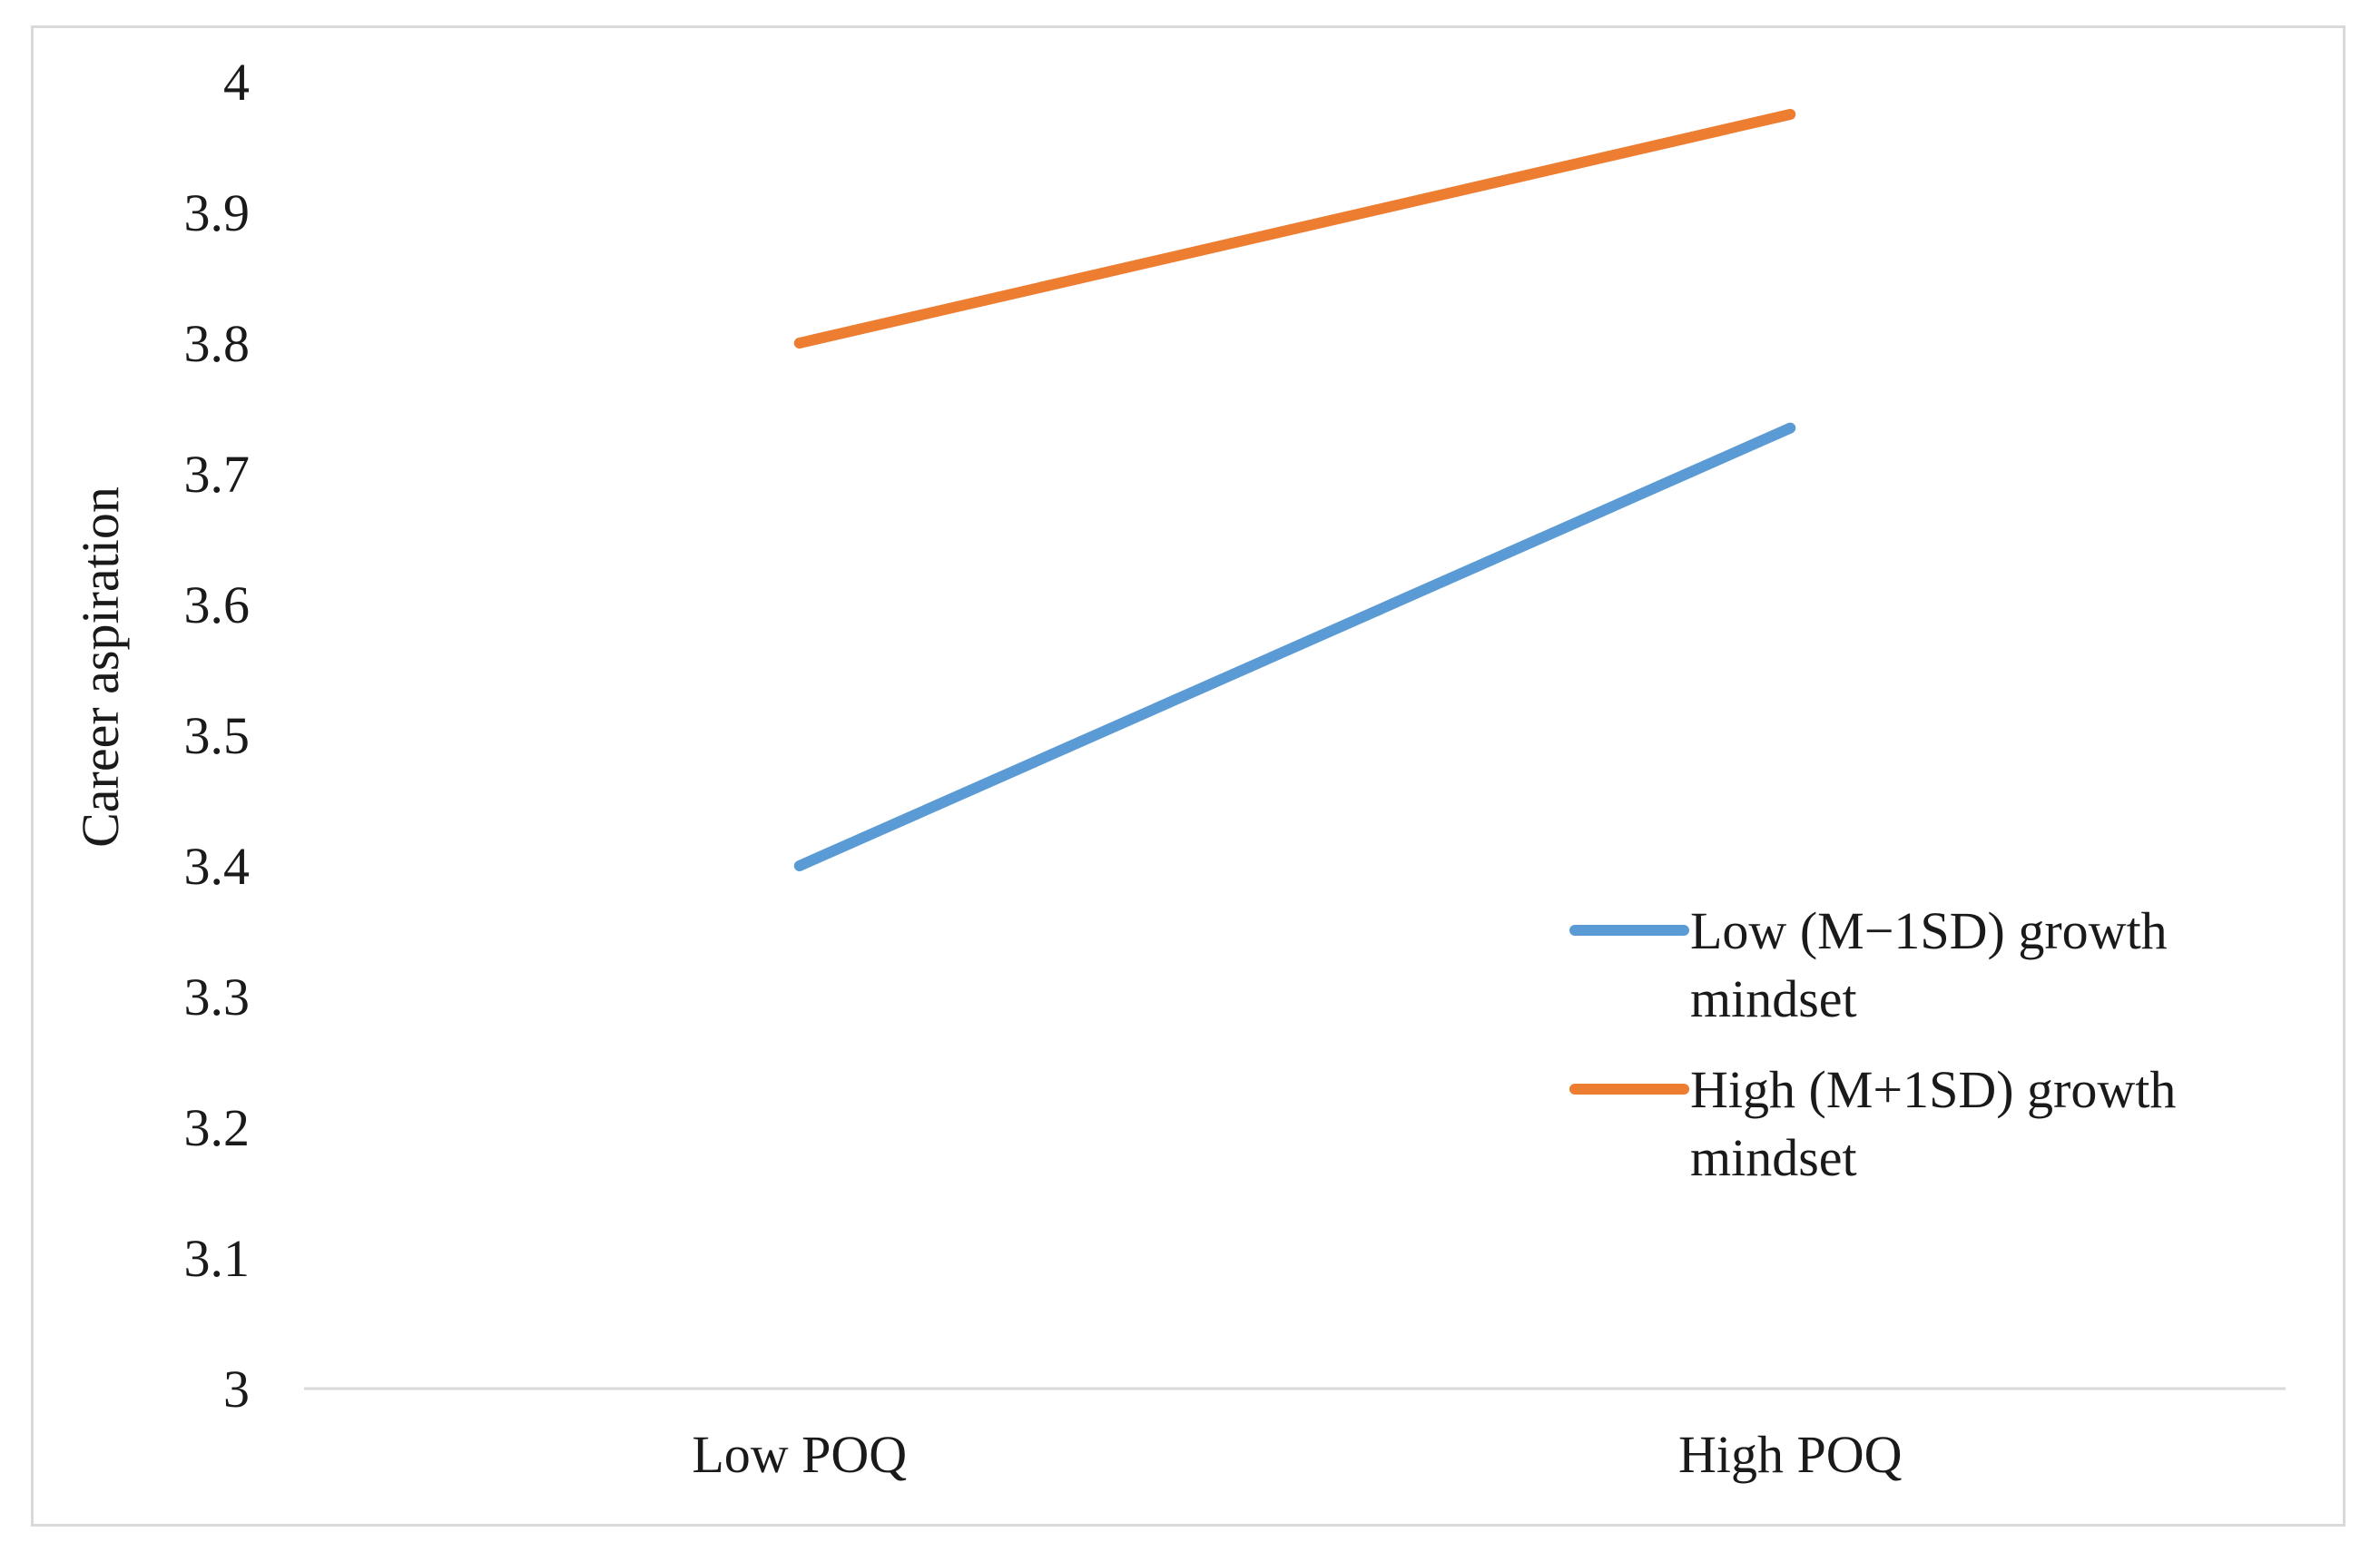  Describe the element at coordinates (1929, 930) in the screenshot. I see `legend-label-1: Low (M−1SD) growth` at that location.